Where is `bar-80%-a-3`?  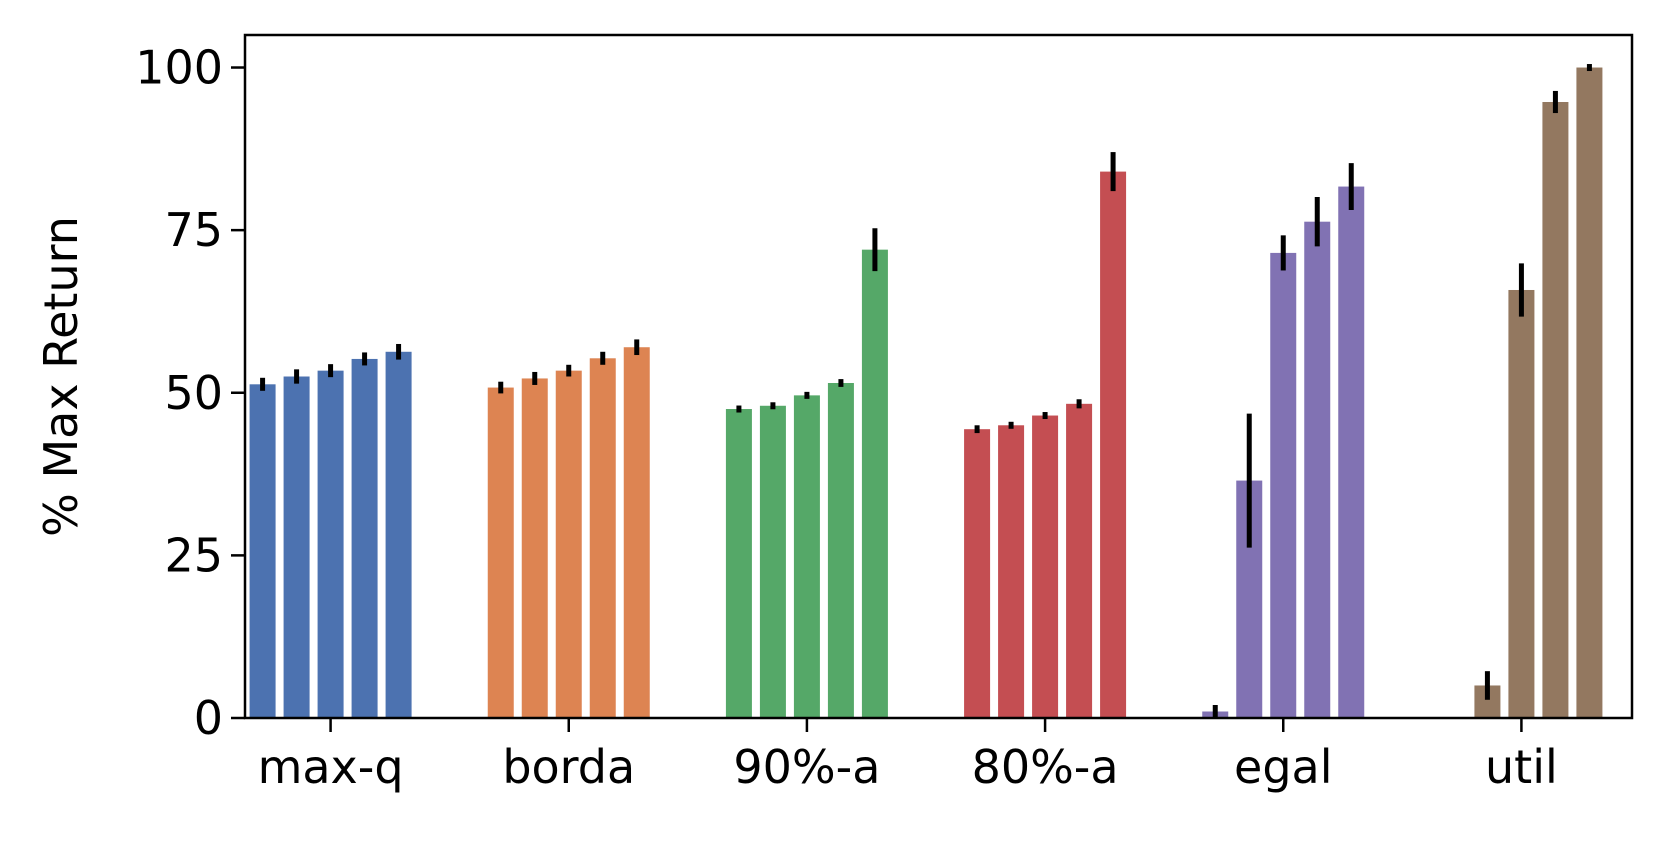 bar-80%-a-3 is located at coordinates (1045, 566).